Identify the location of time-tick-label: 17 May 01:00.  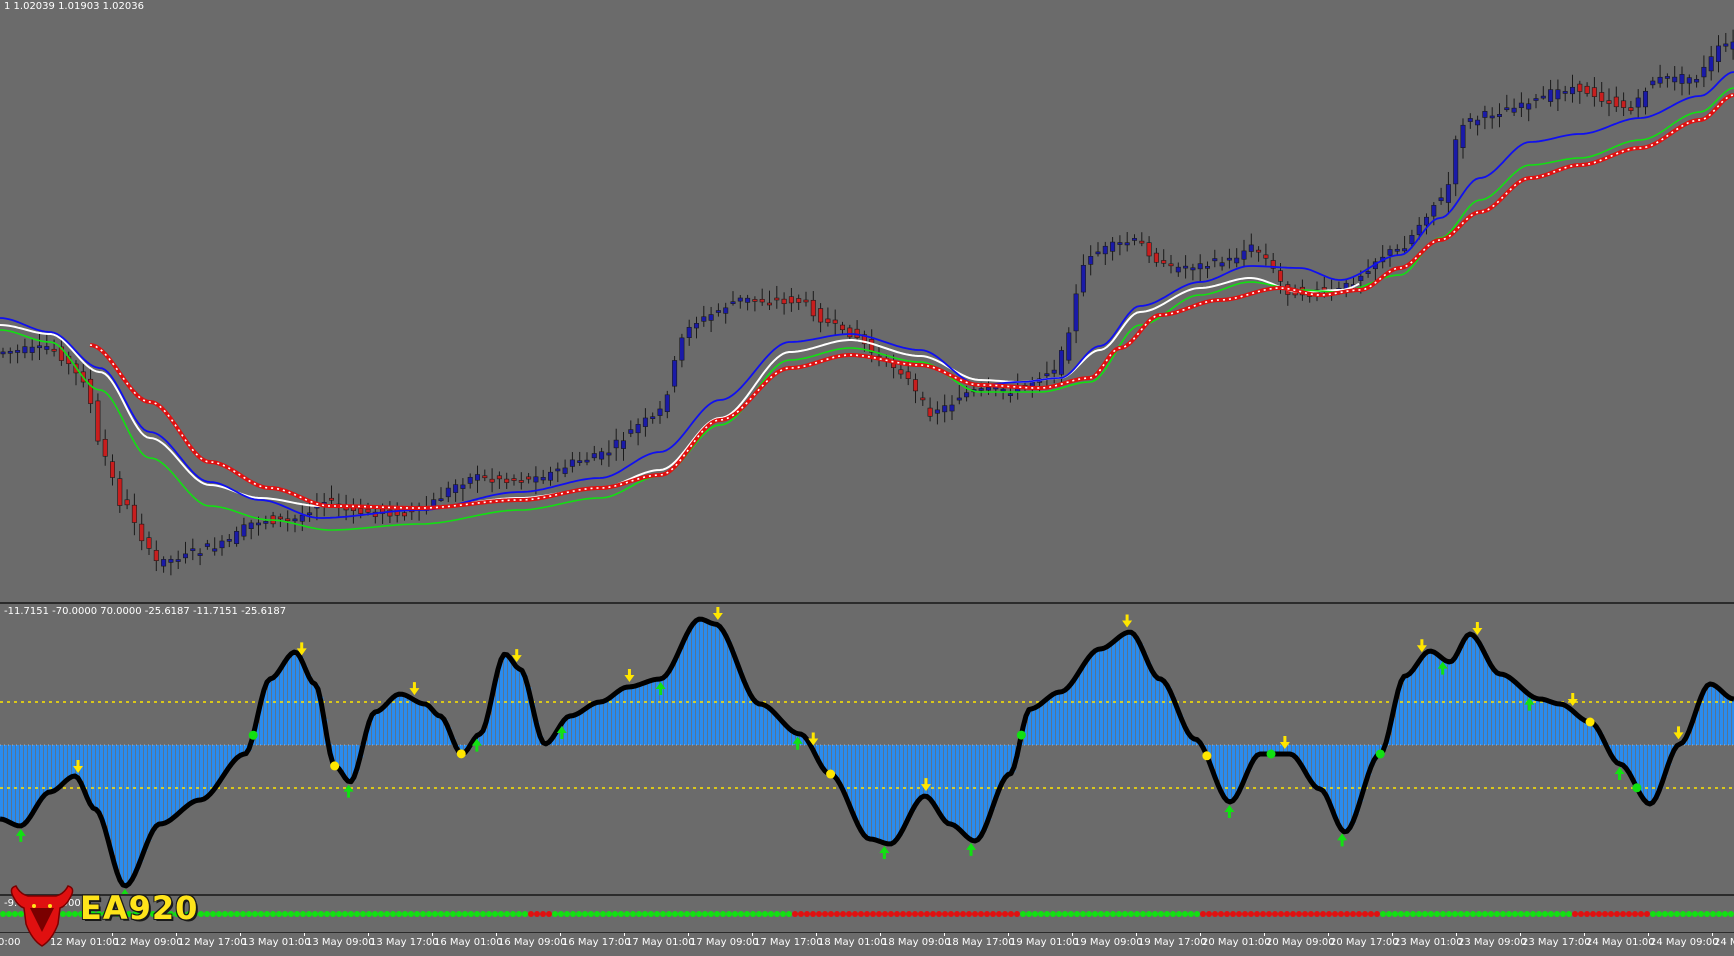
(660, 942).